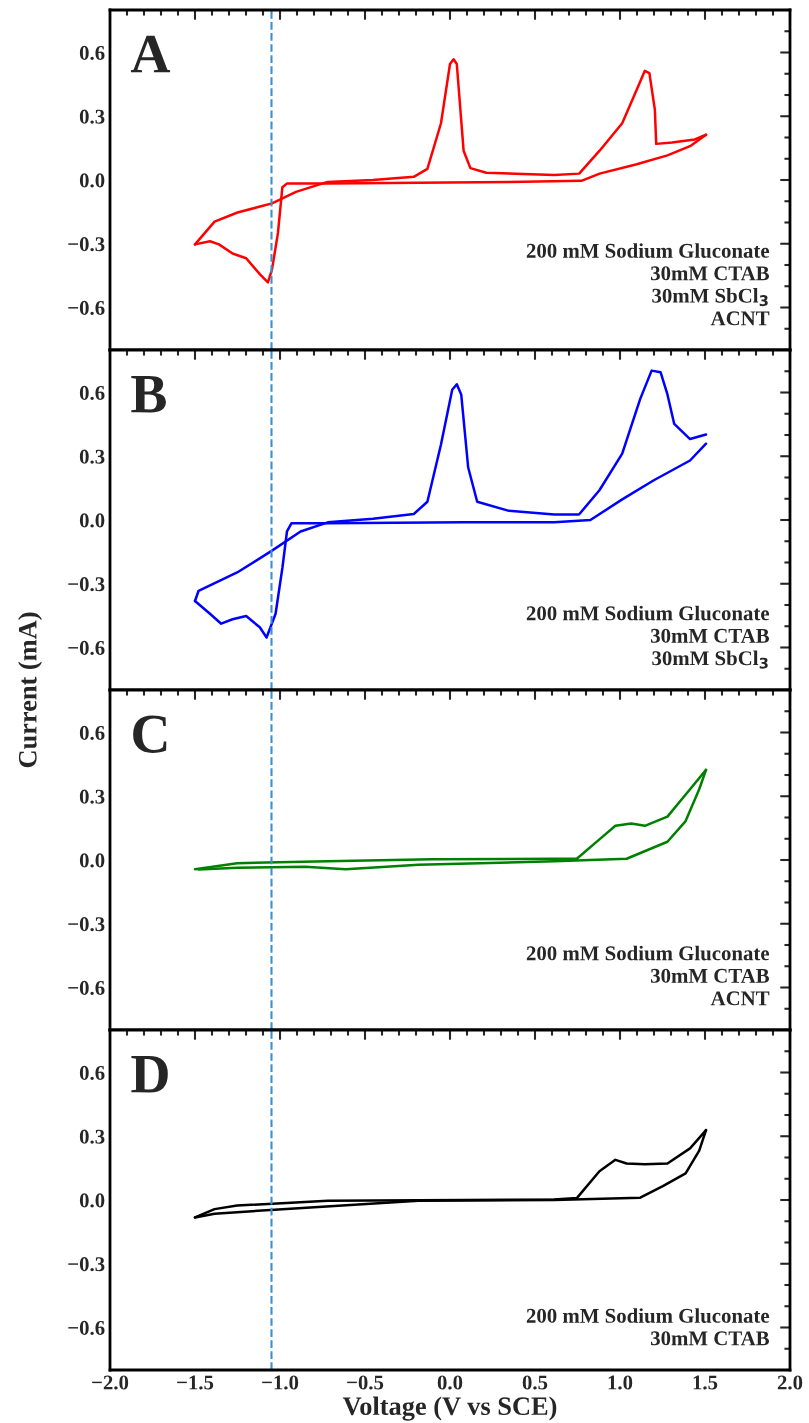  What do you see at coordinates (30, 690) in the screenshot?
I see `y-axis-title: Current (mA)` at bounding box center [30, 690].